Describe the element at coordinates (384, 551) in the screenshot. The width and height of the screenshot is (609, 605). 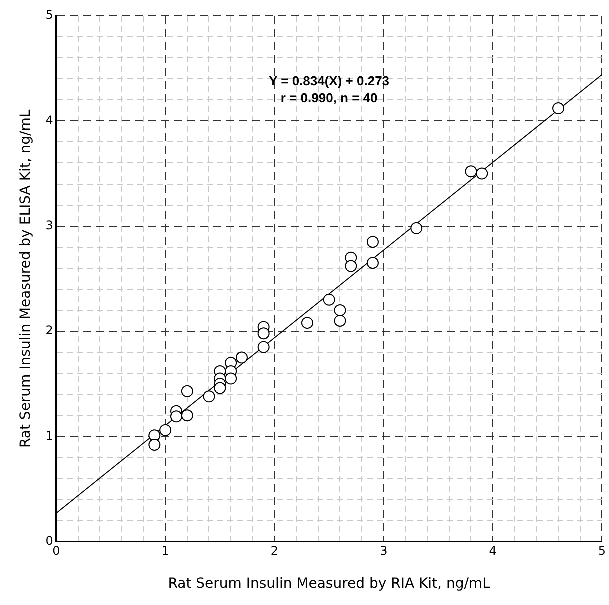
I see `x-tick-label: 3` at that location.